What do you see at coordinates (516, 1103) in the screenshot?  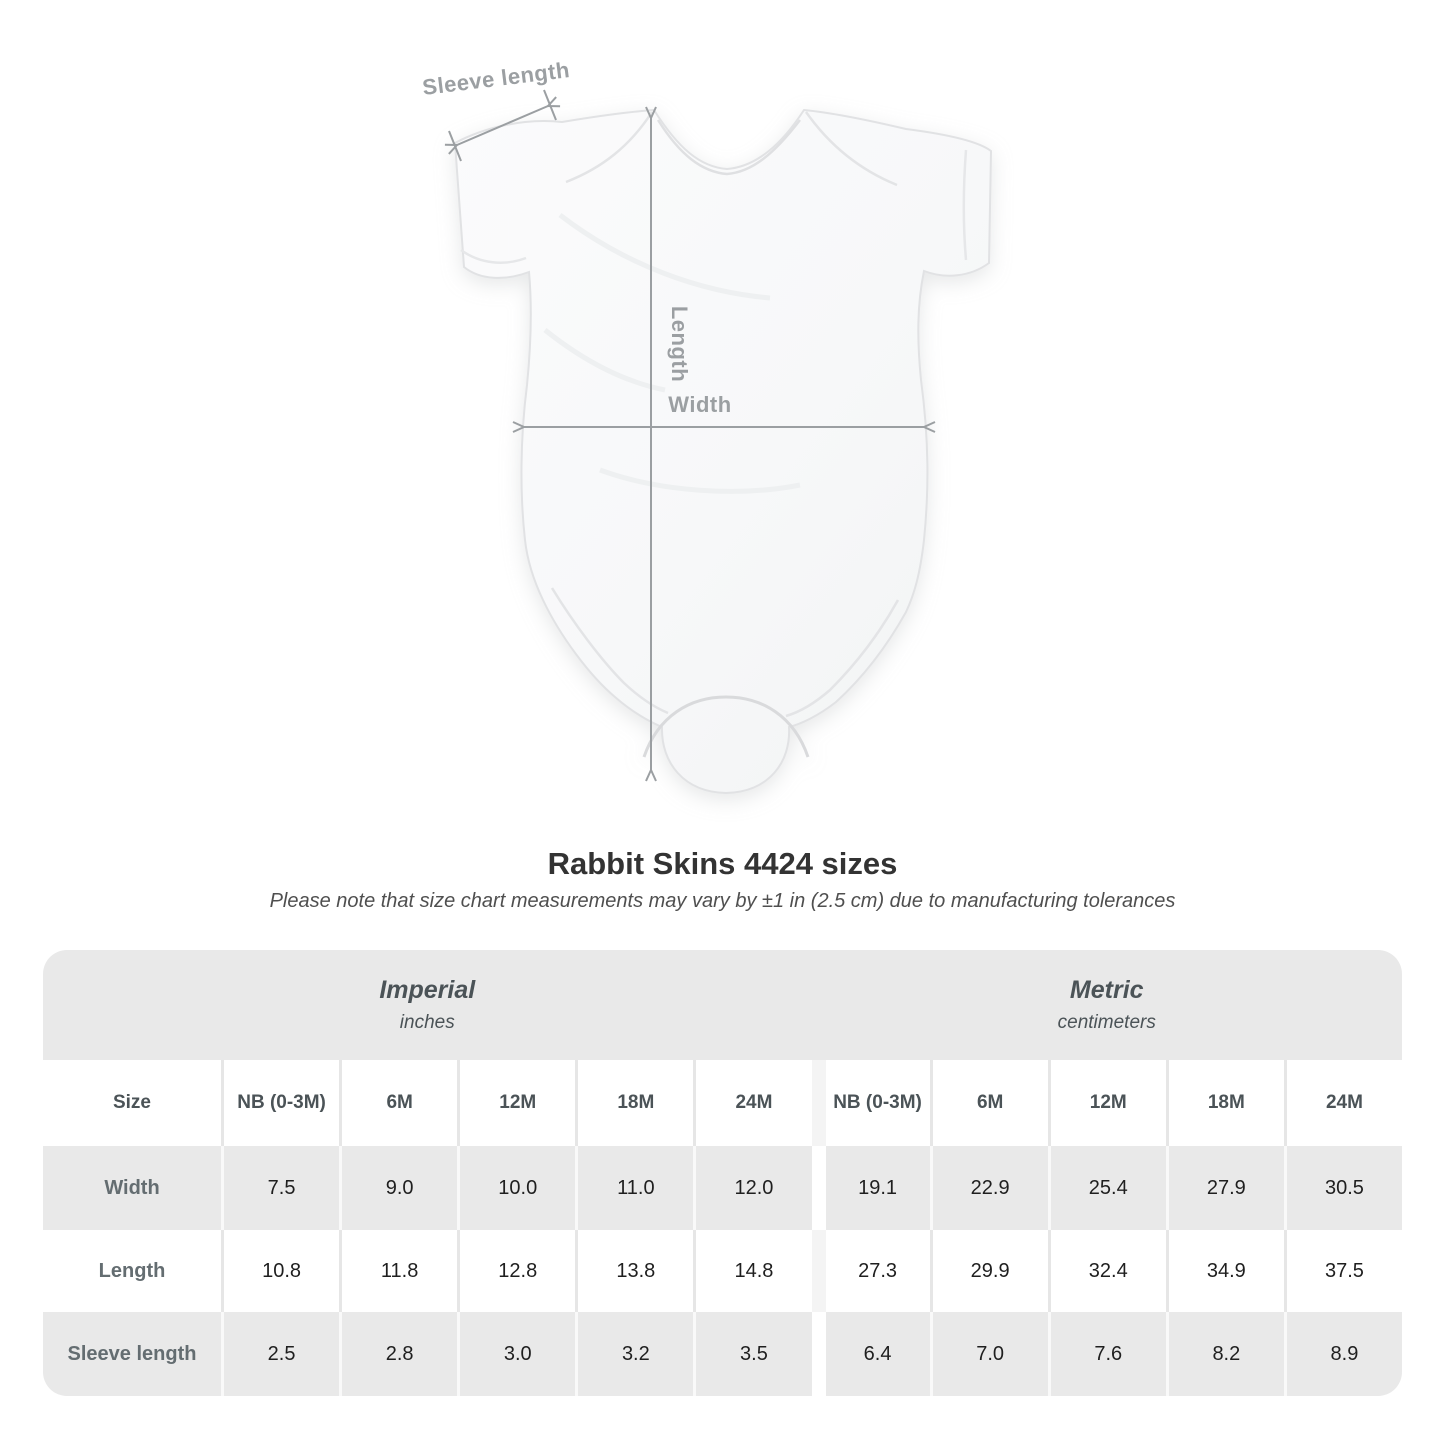 I see `size-header-imperial-12m: 12M` at bounding box center [516, 1103].